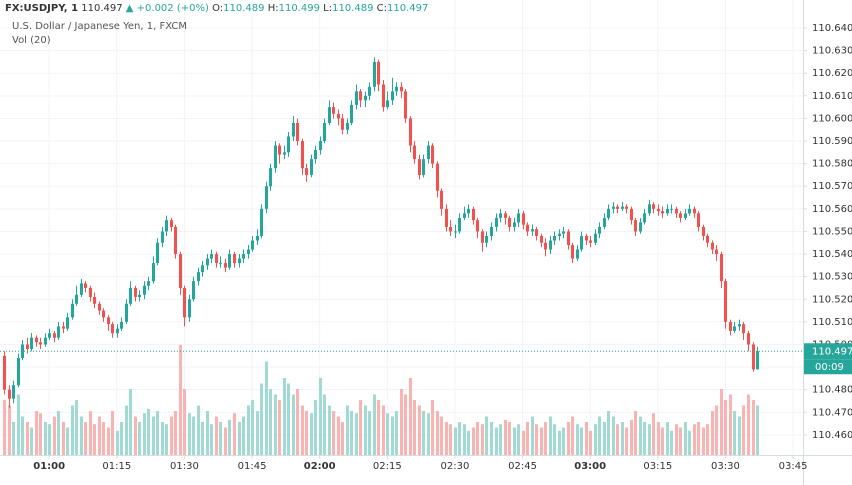 The width and height of the screenshot is (852, 485). Describe the element at coordinates (832, 351) in the screenshot. I see `last-price-label: 110.497` at that location.